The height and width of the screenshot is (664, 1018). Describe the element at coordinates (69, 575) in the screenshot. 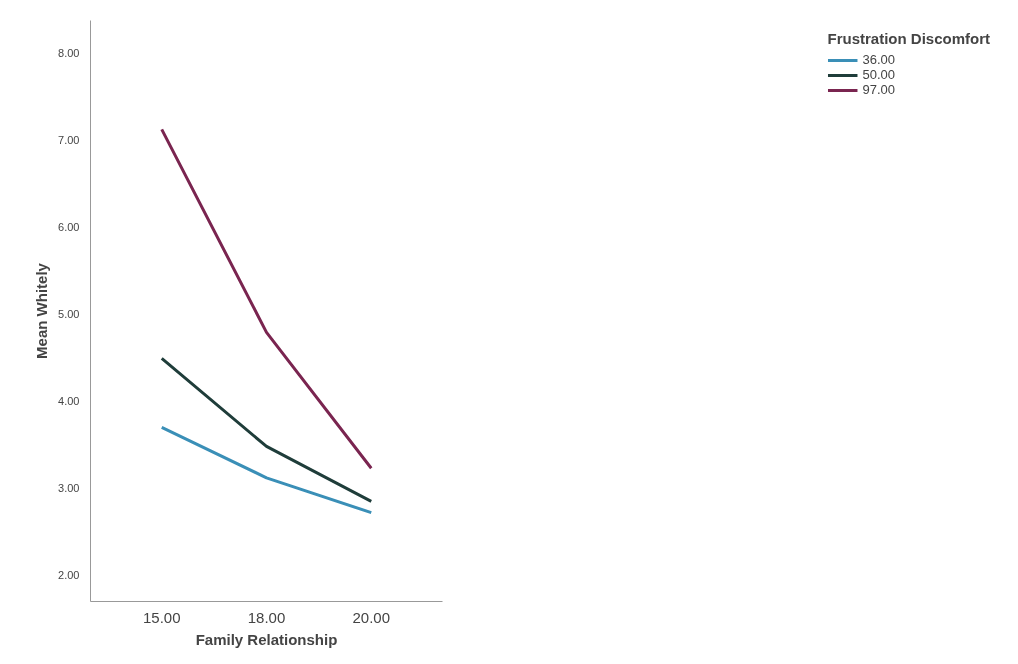

I see `y-tick-label: 2.00` at that location.